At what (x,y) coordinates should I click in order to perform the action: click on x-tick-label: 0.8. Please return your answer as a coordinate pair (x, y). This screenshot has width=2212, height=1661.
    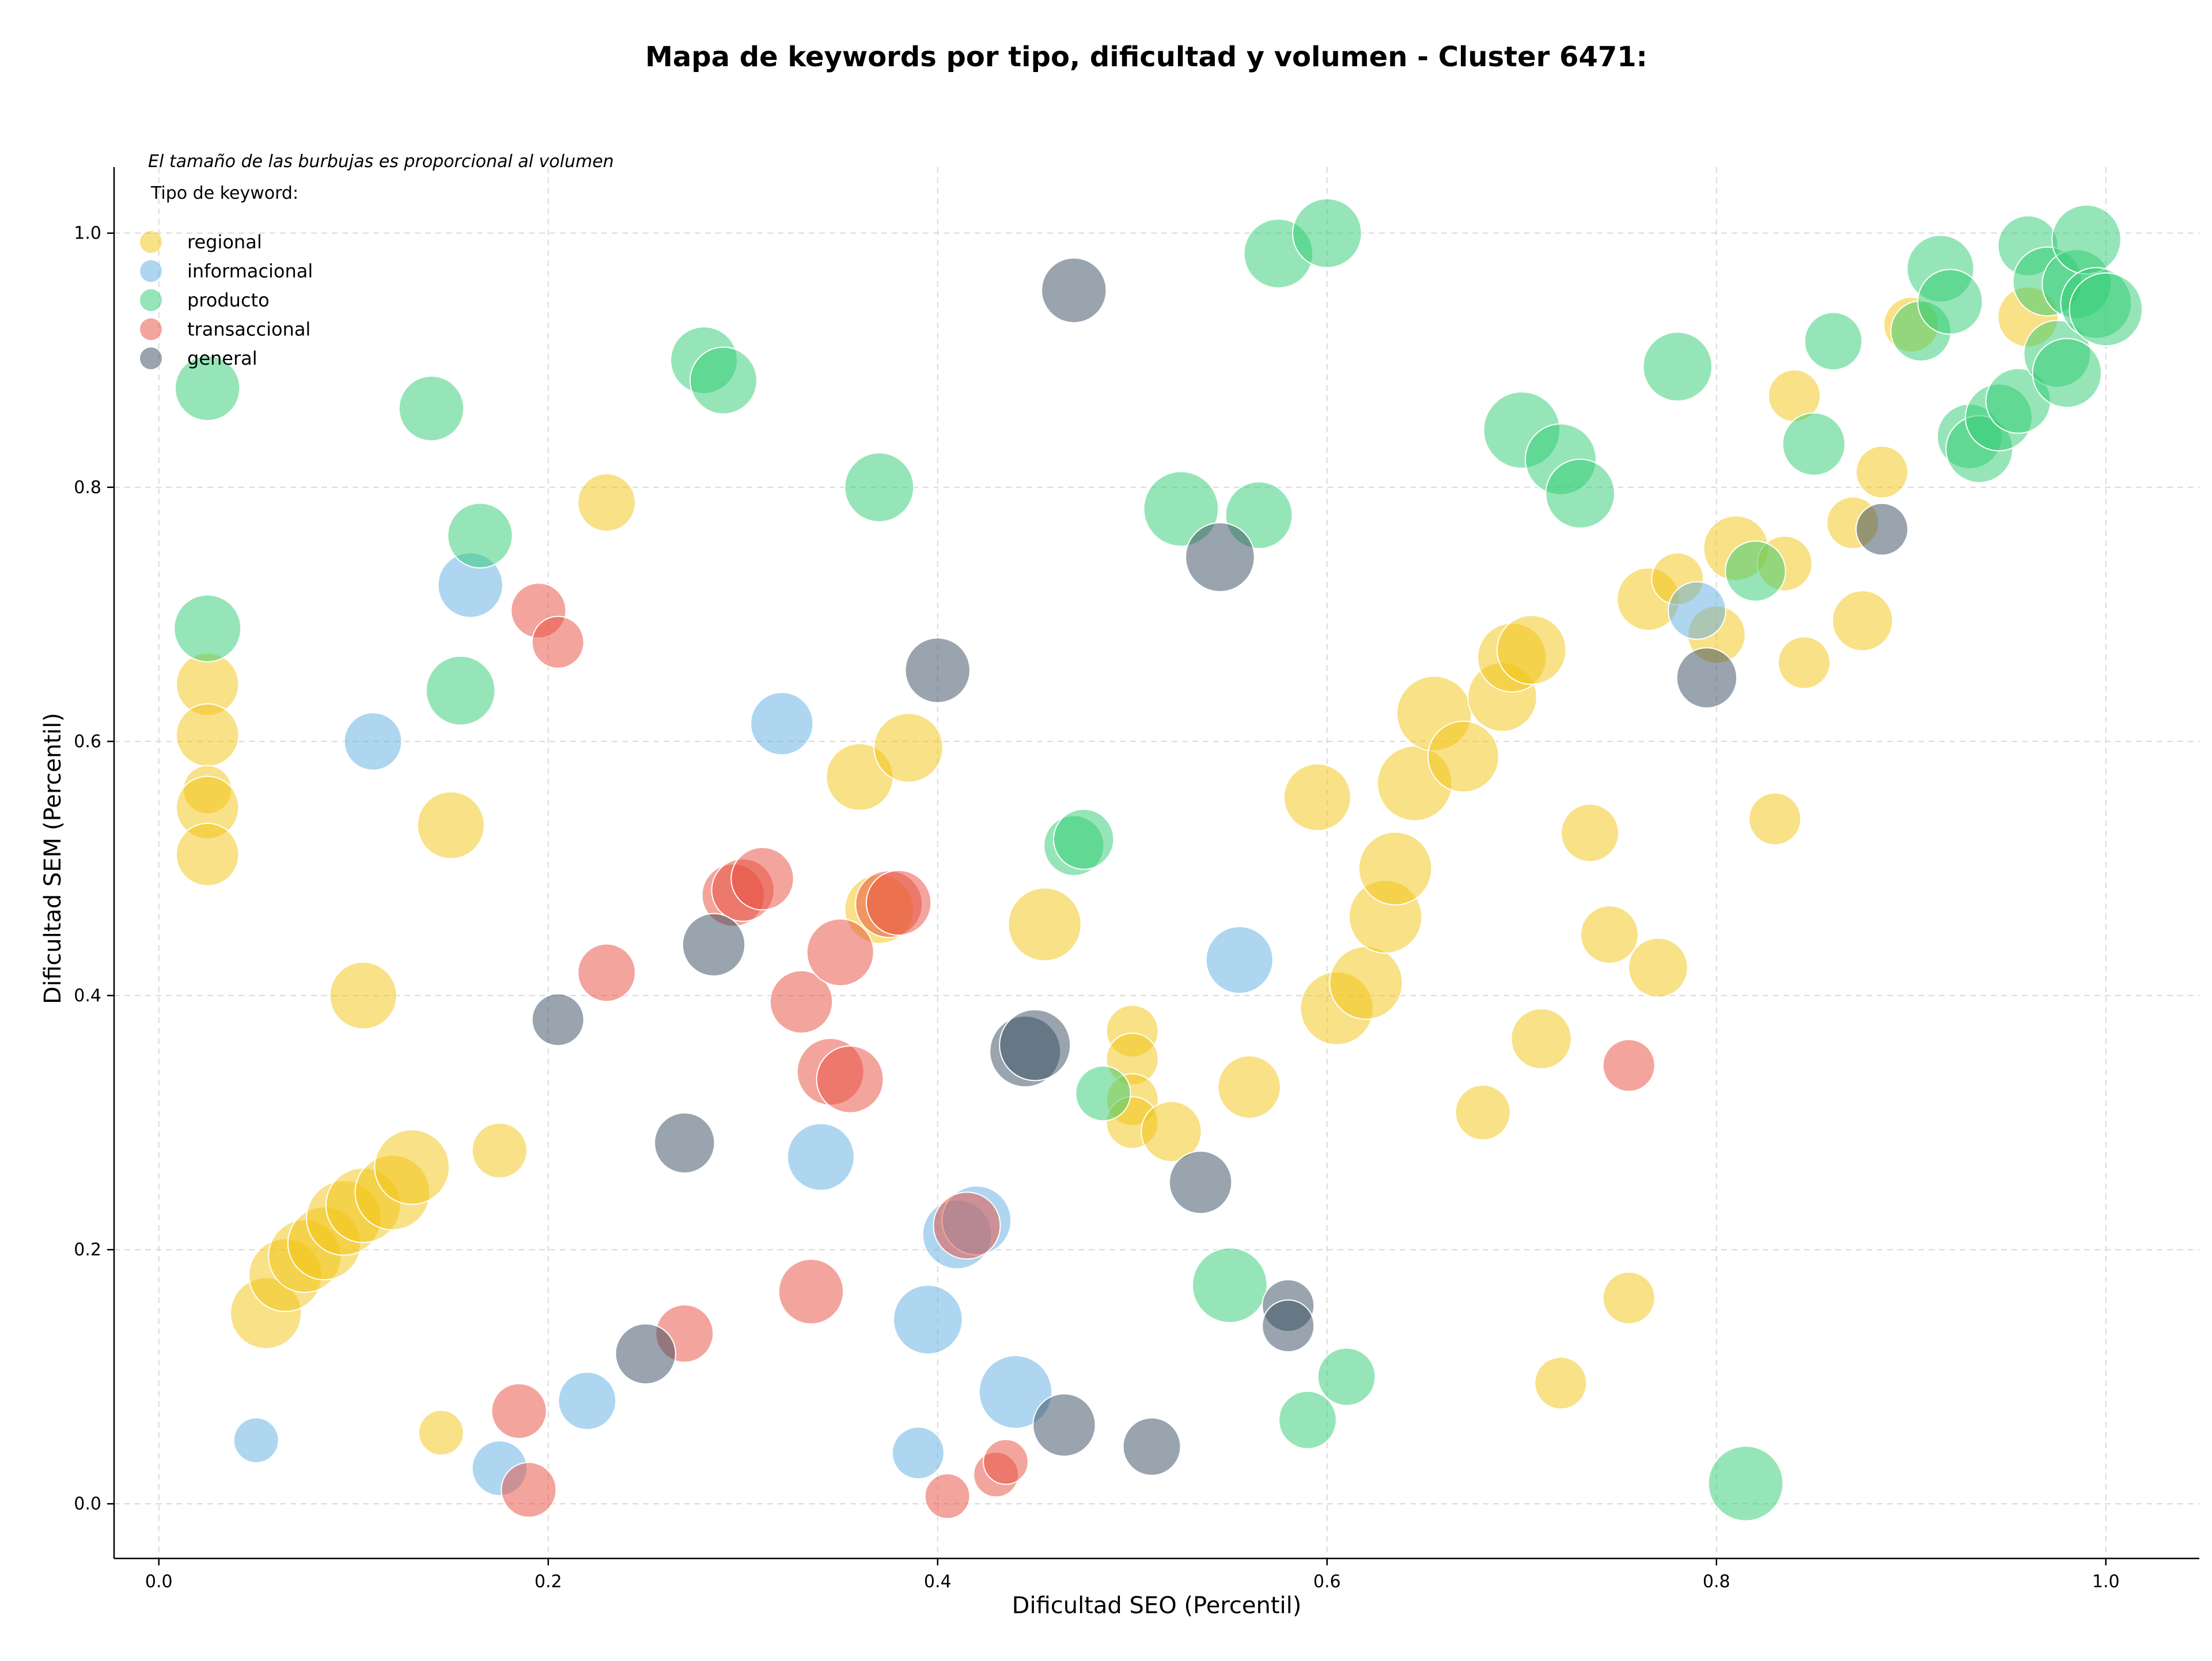
    Looking at the image, I should click on (1716, 1582).